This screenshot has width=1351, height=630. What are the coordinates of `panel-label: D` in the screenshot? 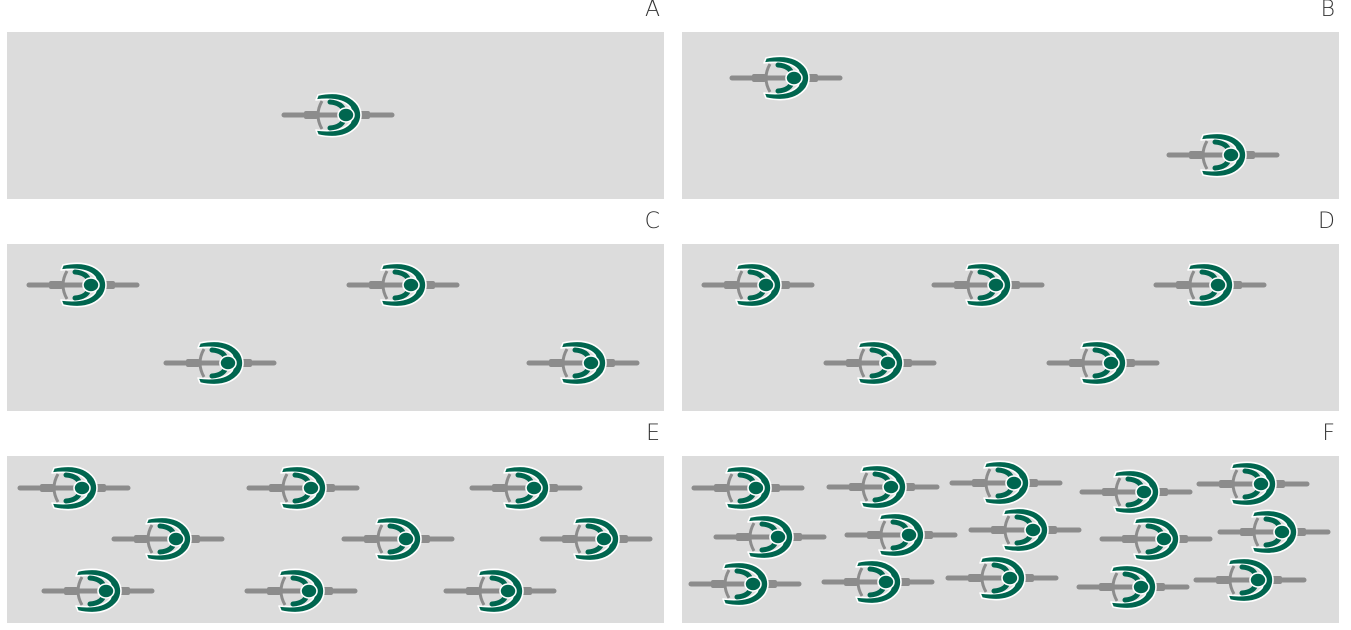 It's located at (1326, 221).